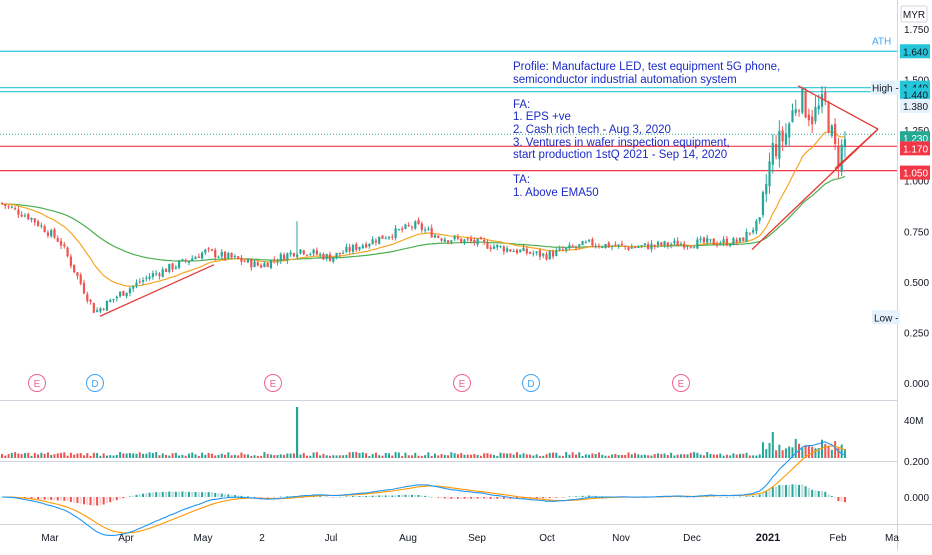  Describe the element at coordinates (556, 192) in the screenshot. I see `annotation-line: 1. Above EMA50` at that location.